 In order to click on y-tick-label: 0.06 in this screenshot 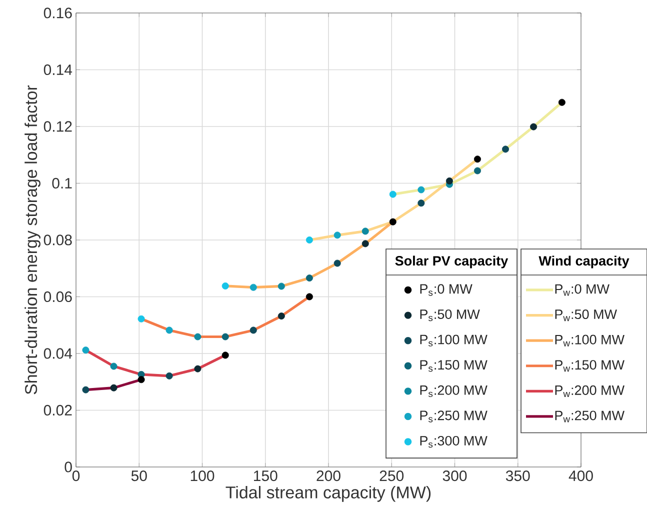, I will do `click(58, 296)`.